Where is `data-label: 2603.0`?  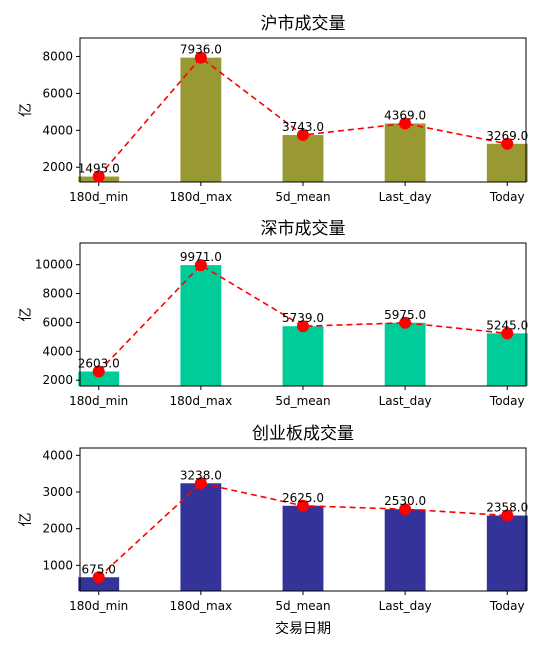 data-label: 2603.0 is located at coordinates (99, 364).